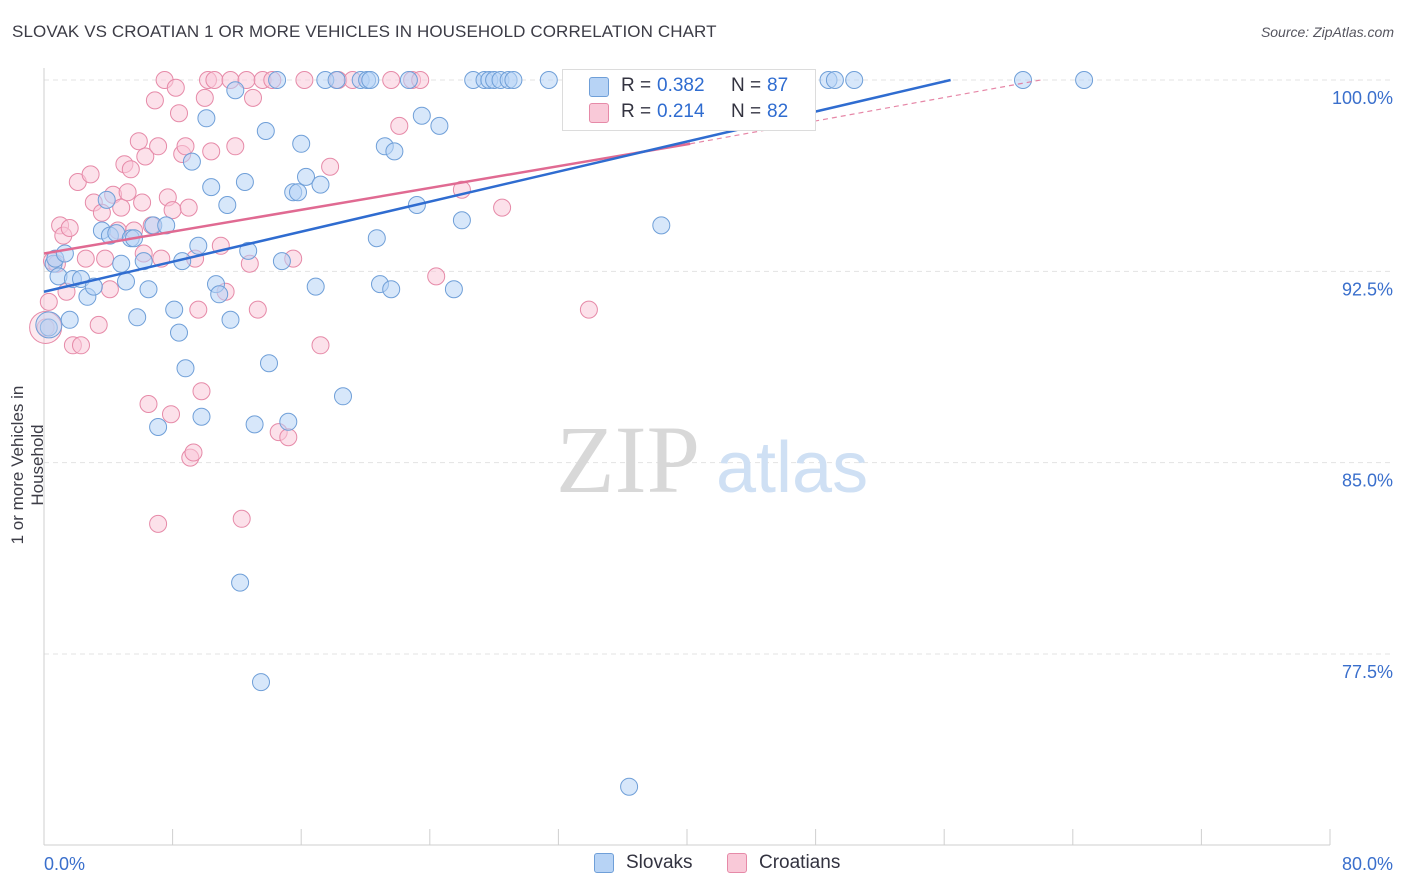 This screenshot has width=1406, height=892. I want to click on slovaks-swatch, so click(599, 87).